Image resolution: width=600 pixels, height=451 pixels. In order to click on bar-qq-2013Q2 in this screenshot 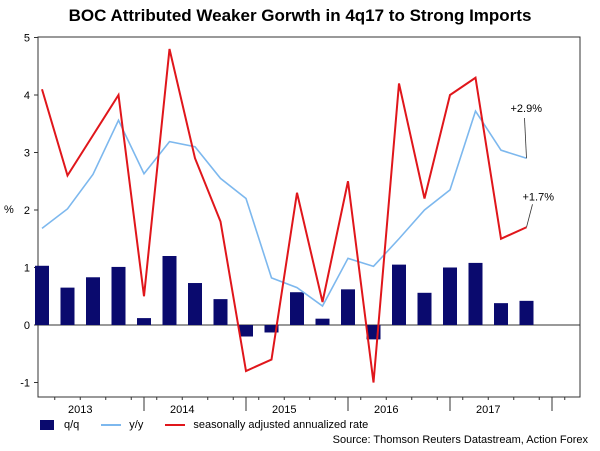, I will do `click(67, 306)`.